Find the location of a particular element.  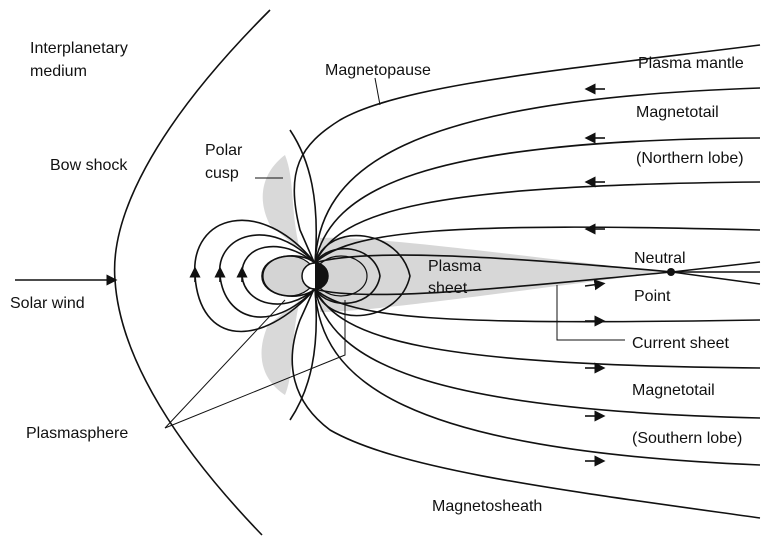

label: Solar wind is located at coordinates (47, 303).